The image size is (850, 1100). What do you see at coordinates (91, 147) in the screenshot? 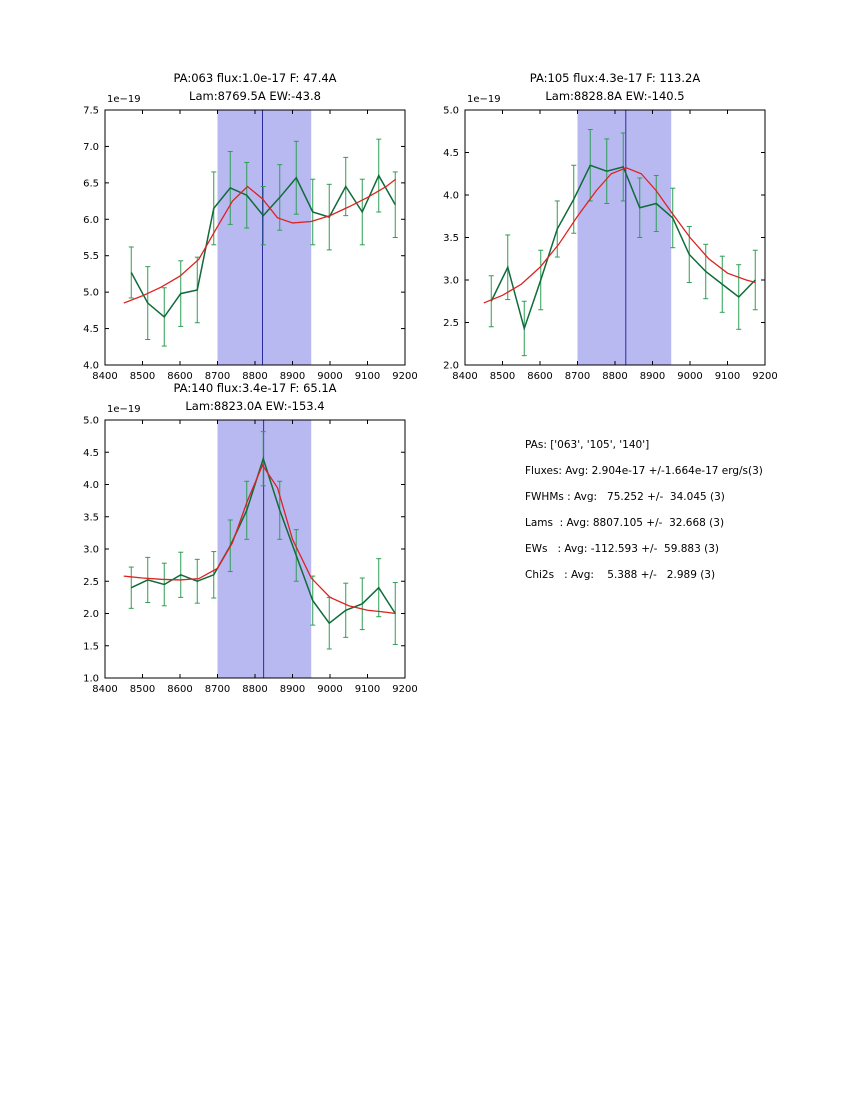
I see `y-tick-label: 7.0` at bounding box center [91, 147].